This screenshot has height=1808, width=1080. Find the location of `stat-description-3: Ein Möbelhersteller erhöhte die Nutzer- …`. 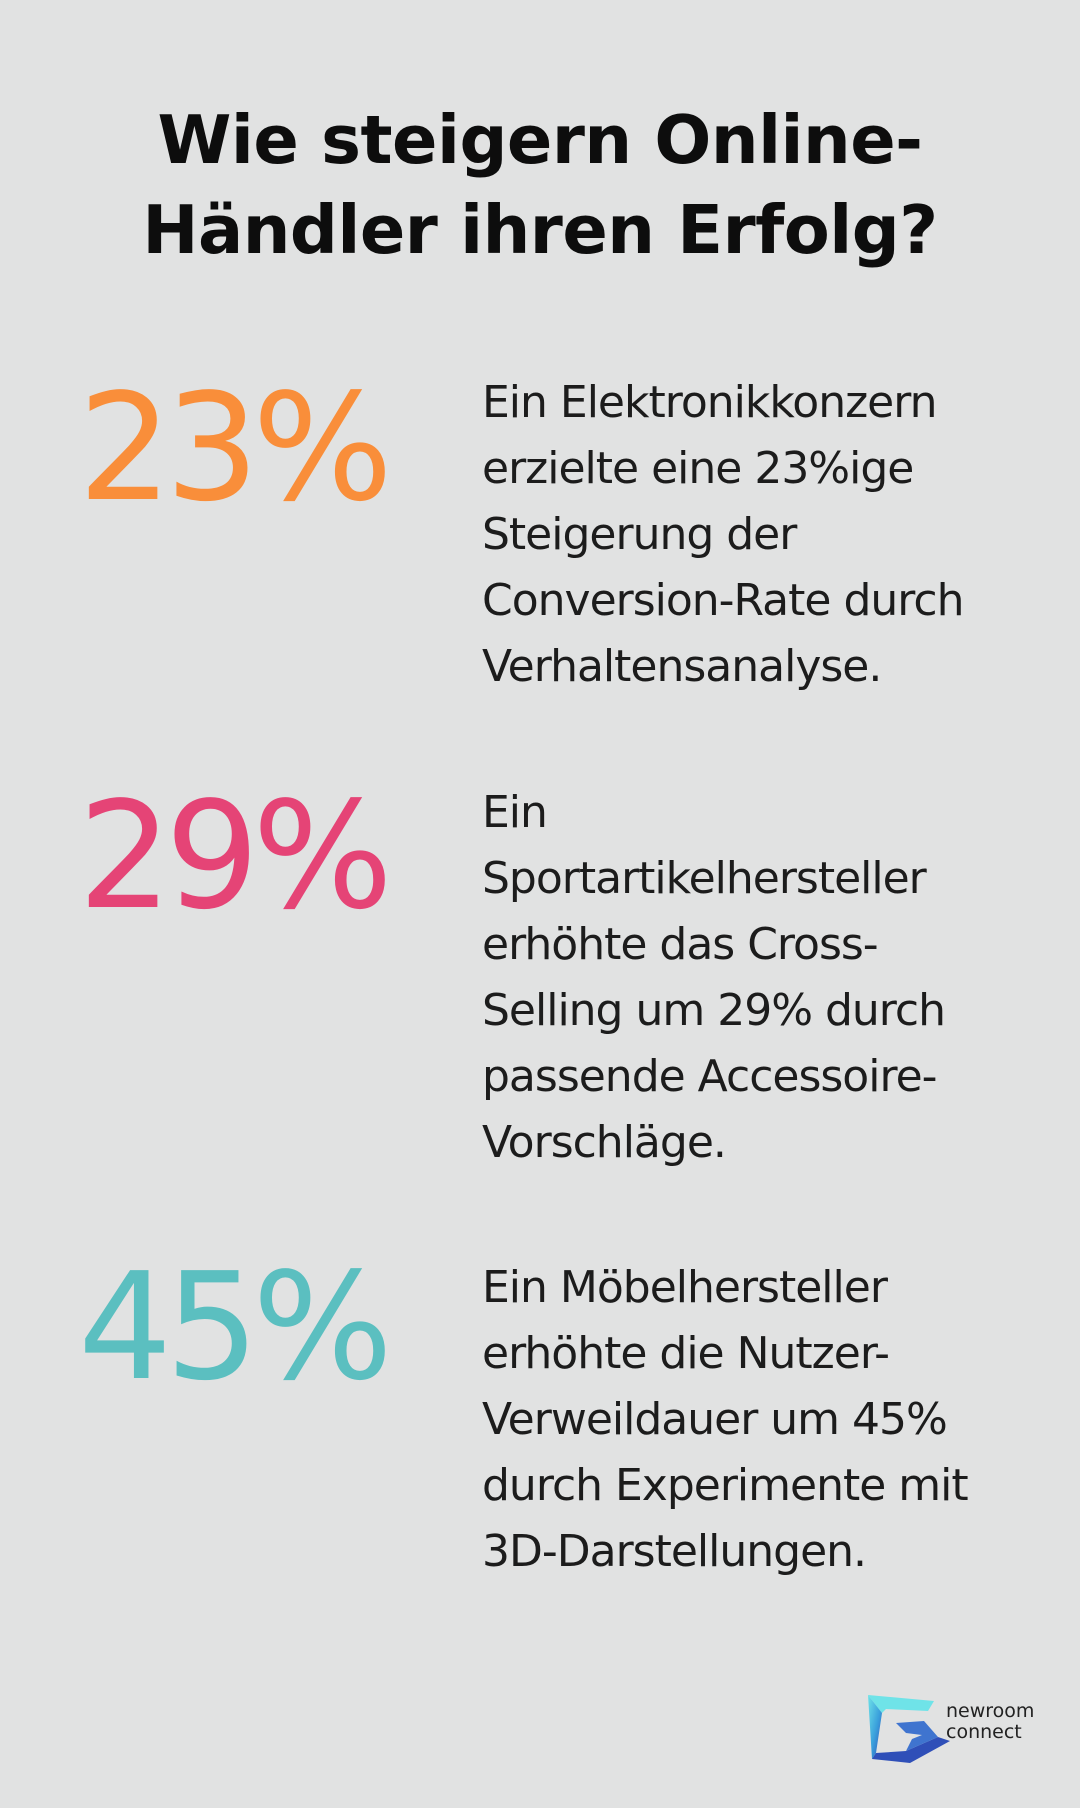

stat-description-3: Ein Möbelhersteller erhöhte die Nutzer- … is located at coordinates (725, 1419).